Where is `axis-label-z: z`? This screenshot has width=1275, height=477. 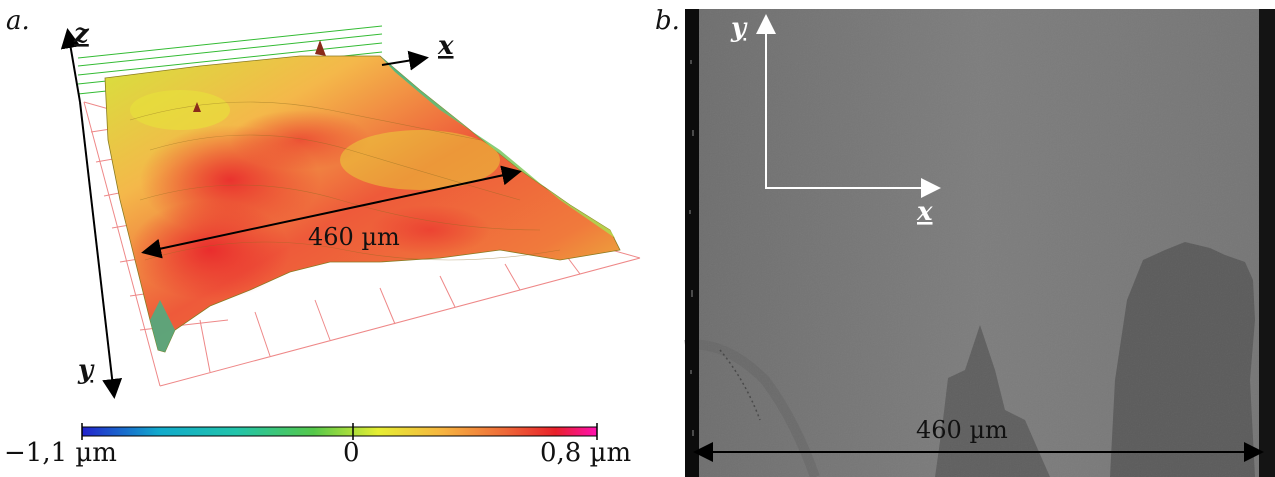 axis-label-z: z is located at coordinates (81, 34).